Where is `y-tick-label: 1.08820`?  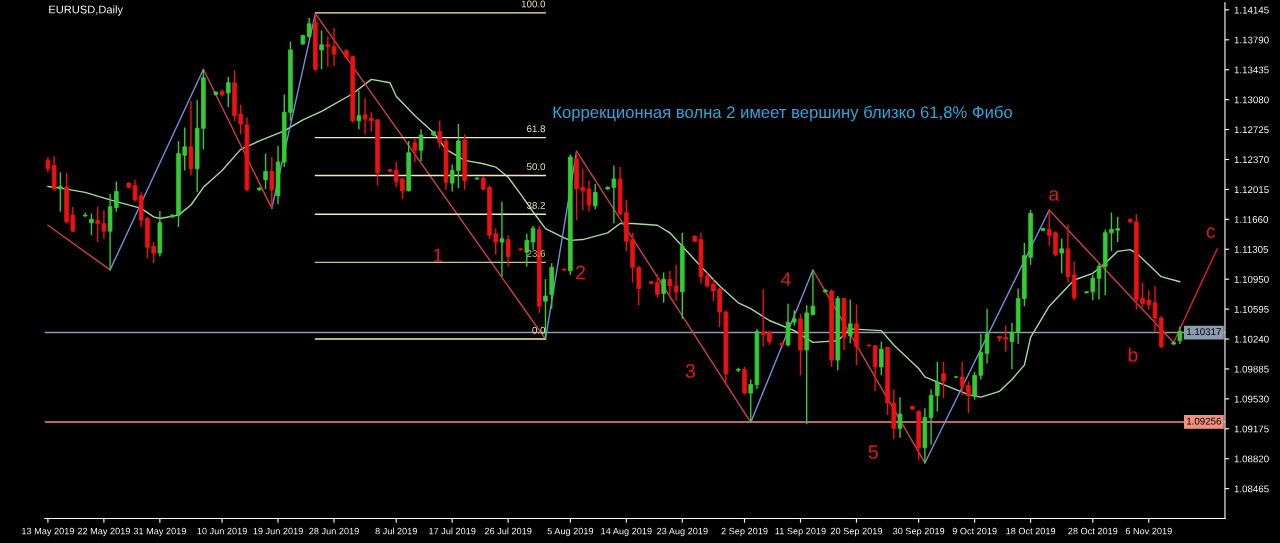 y-tick-label: 1.08820 is located at coordinates (1251, 459).